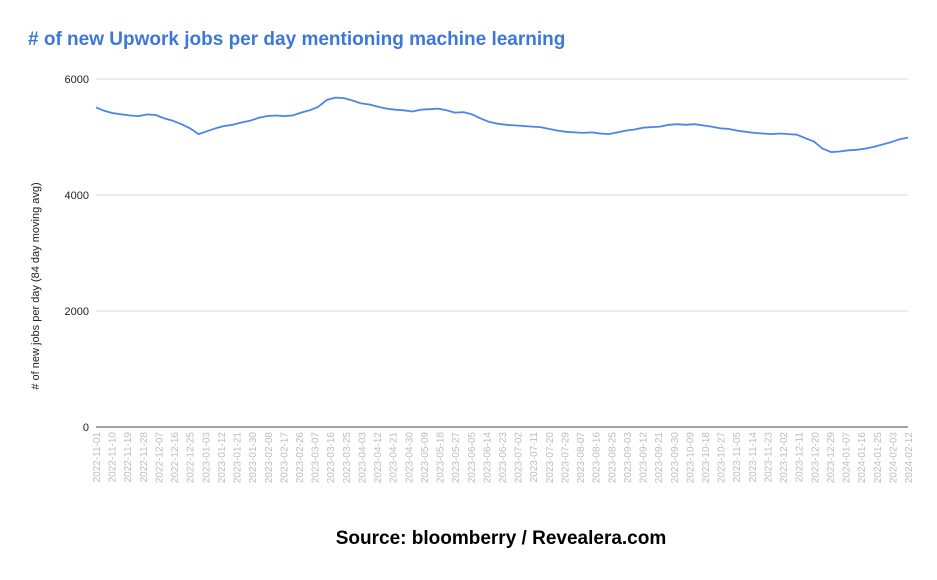 The width and height of the screenshot is (937, 580). I want to click on x-tick-label: 2023-12-02, so click(784, 458).